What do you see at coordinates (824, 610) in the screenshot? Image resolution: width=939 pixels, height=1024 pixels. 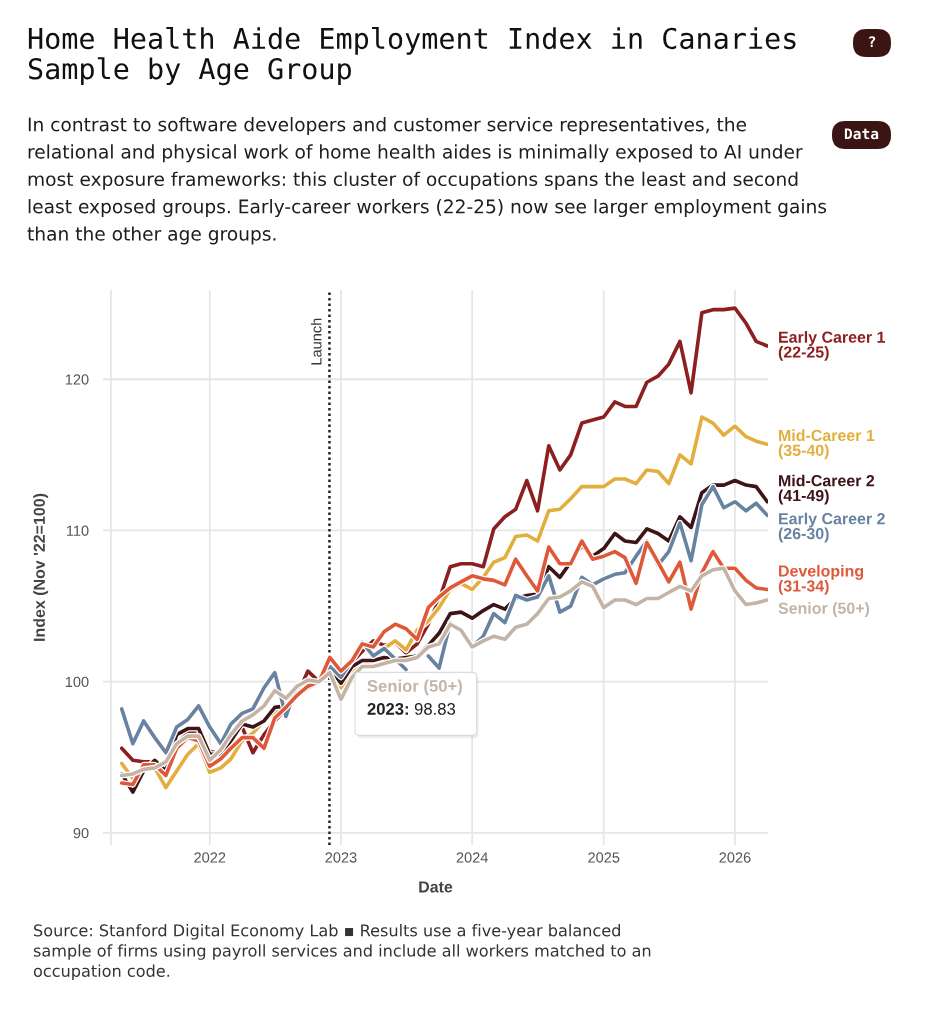 I see `series-label: Senior (50+)` at bounding box center [824, 610].